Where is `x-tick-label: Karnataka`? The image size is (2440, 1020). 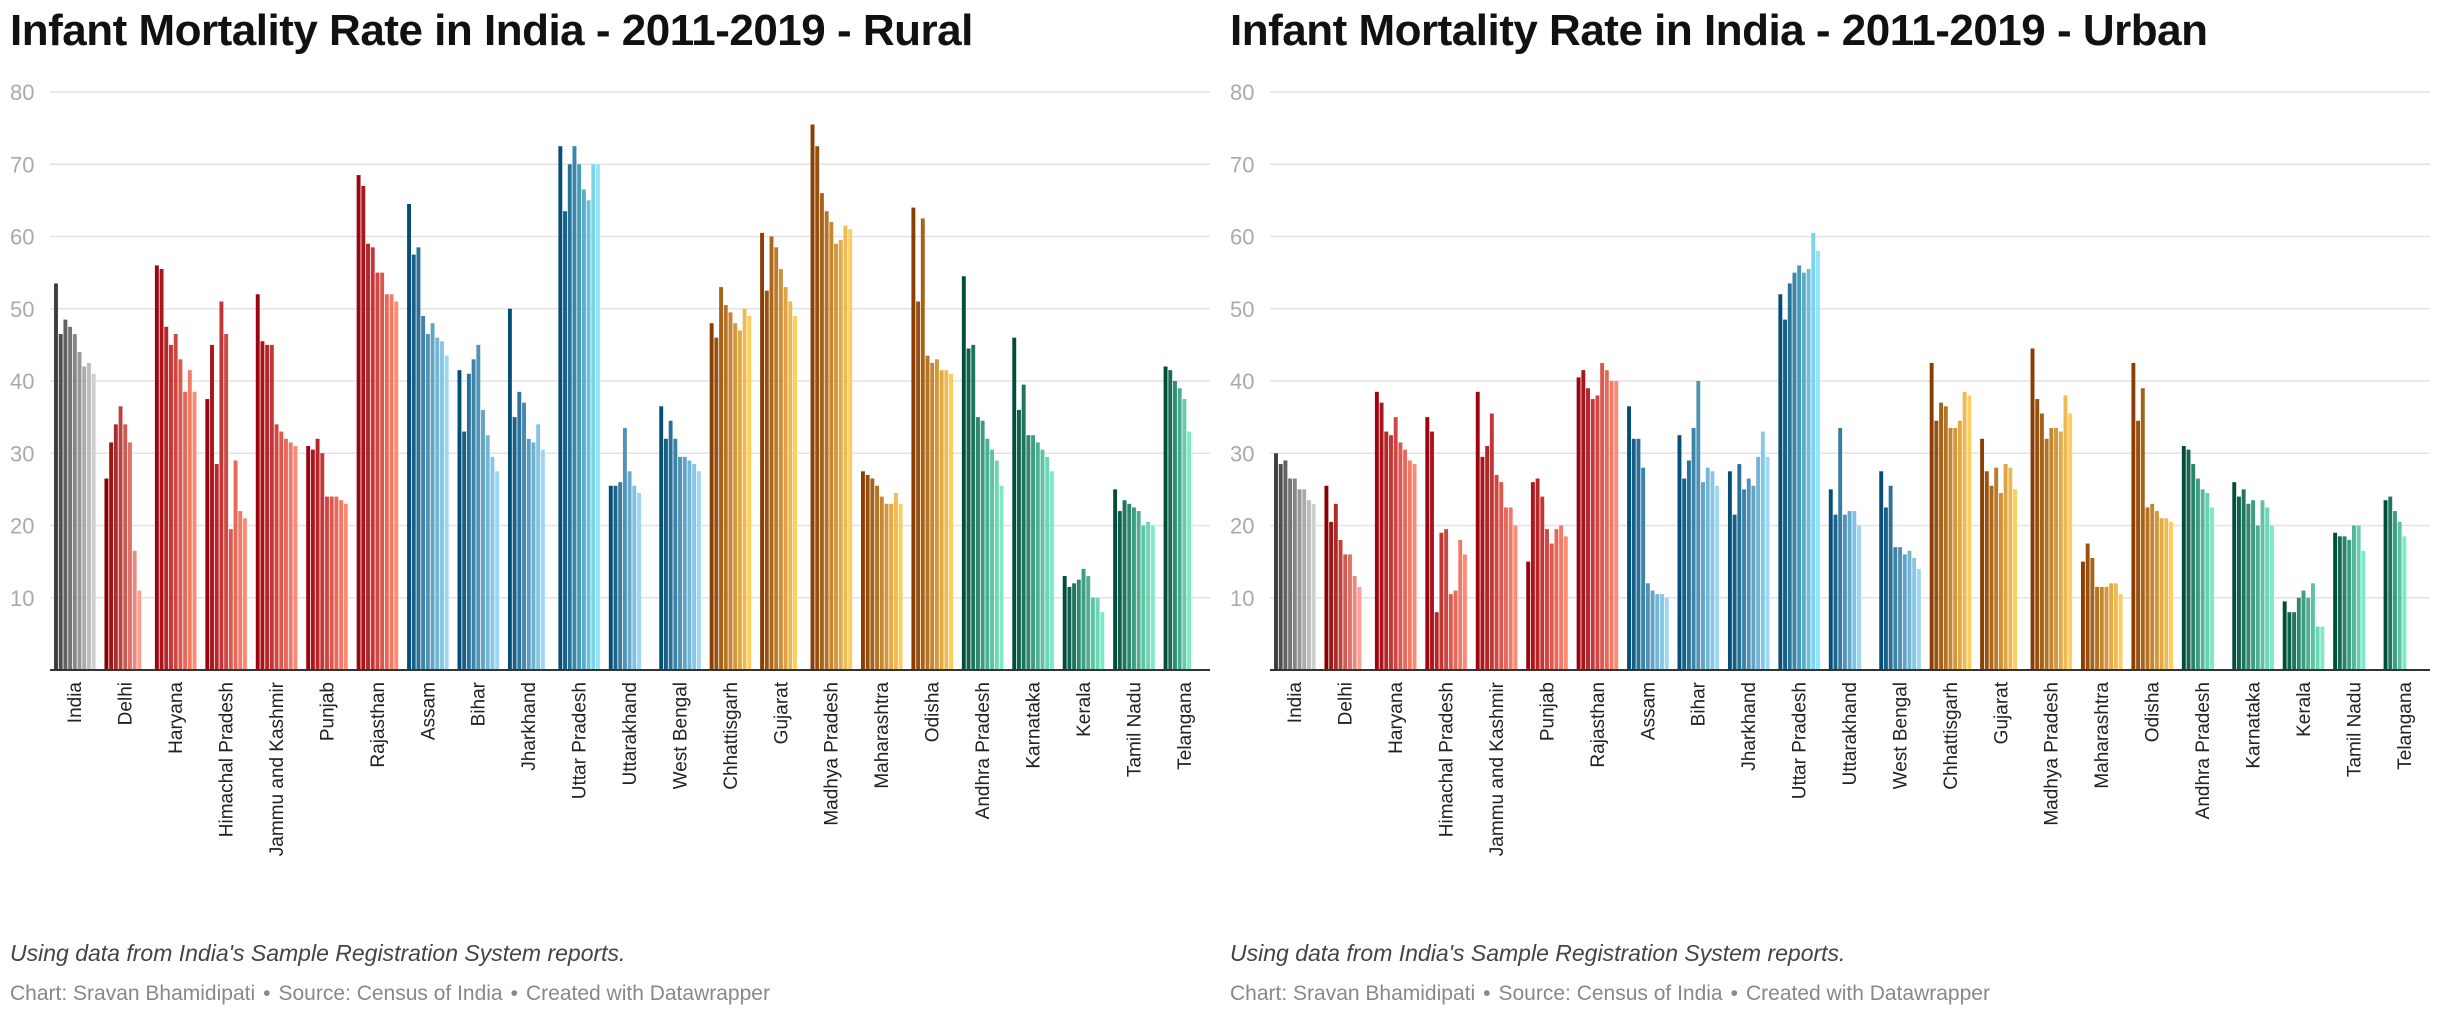
x-tick-label: Karnataka is located at coordinates (2253, 725).